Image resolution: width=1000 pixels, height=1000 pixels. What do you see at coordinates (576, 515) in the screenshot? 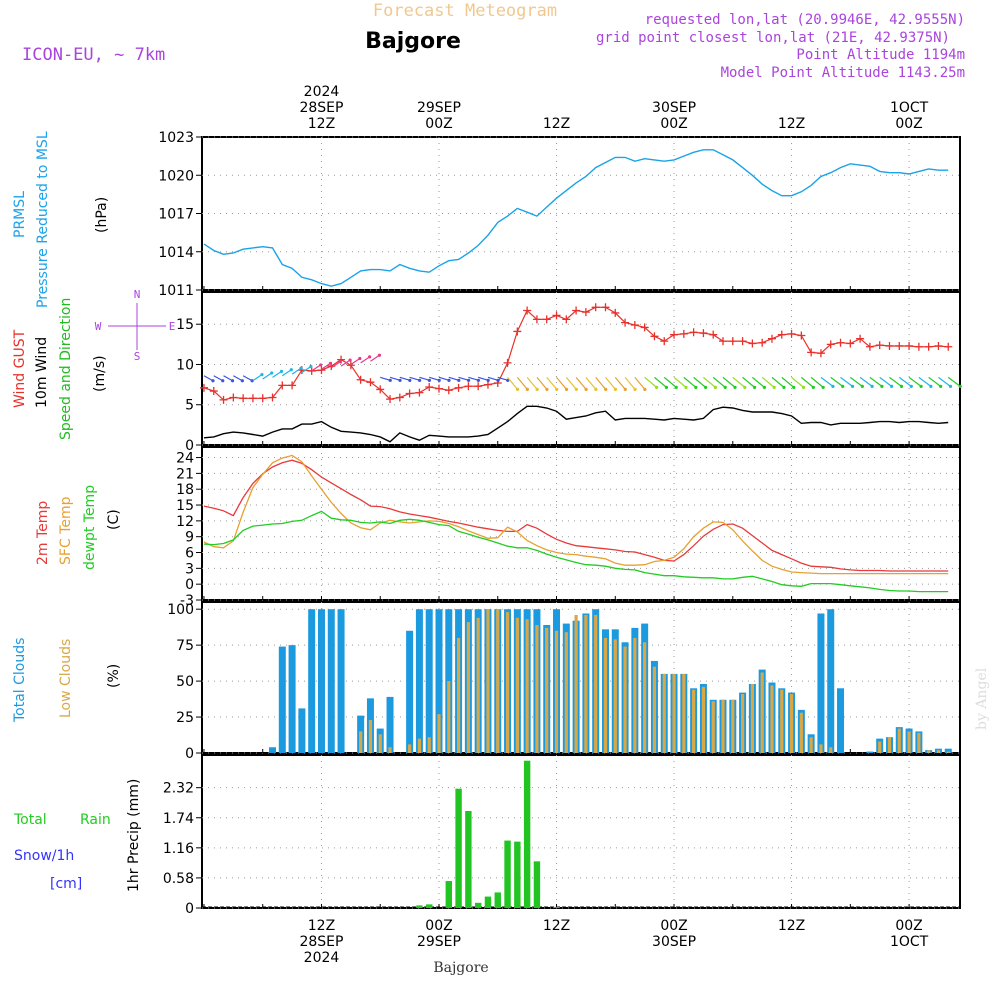
I see `temp-2m-line` at bounding box center [576, 515].